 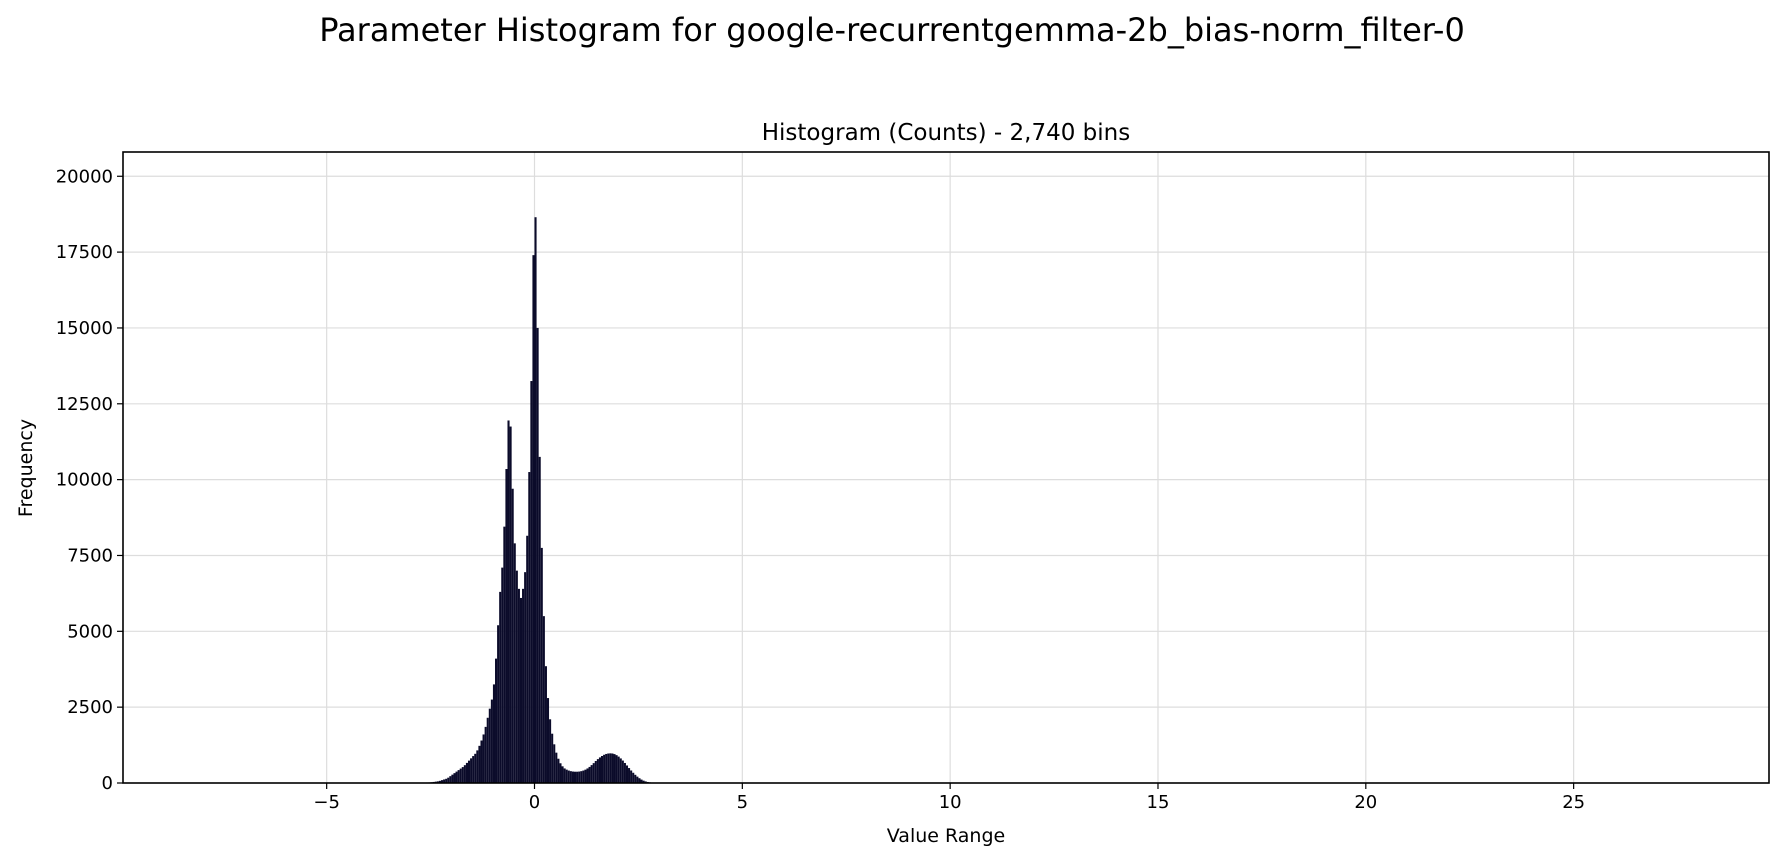 I want to click on y-tick-label: 15000, so click(x=84, y=328).